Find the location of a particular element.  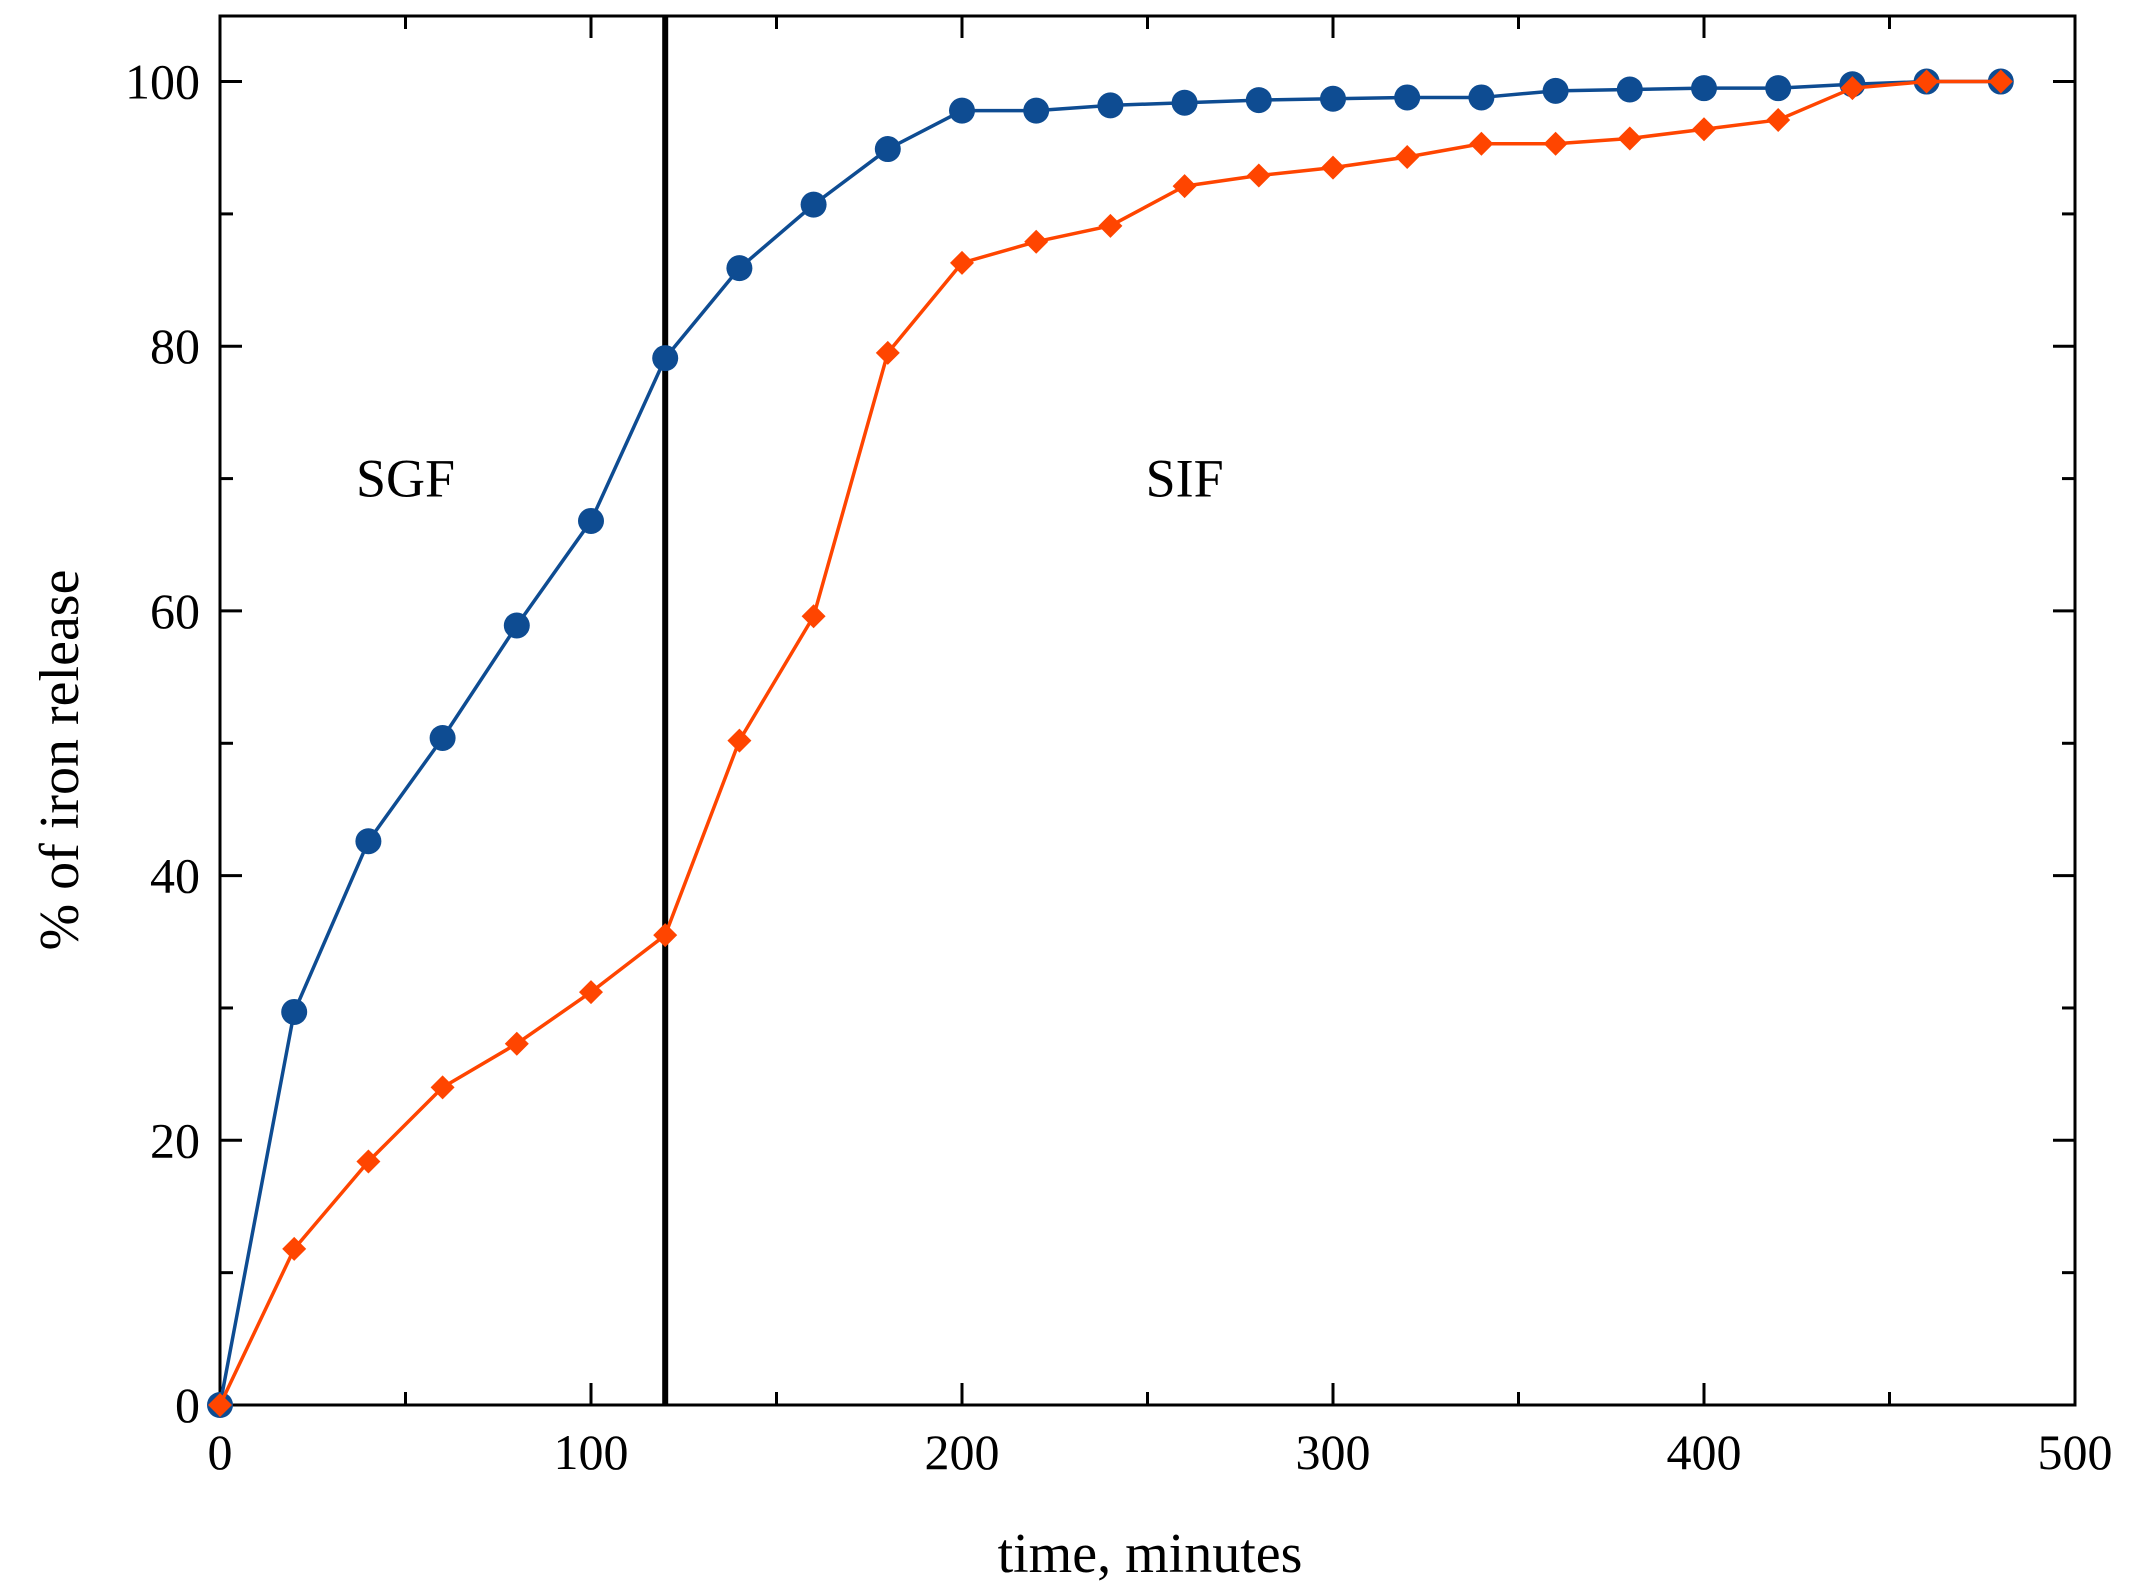

x-tick-label: 0 is located at coordinates (220, 1452).